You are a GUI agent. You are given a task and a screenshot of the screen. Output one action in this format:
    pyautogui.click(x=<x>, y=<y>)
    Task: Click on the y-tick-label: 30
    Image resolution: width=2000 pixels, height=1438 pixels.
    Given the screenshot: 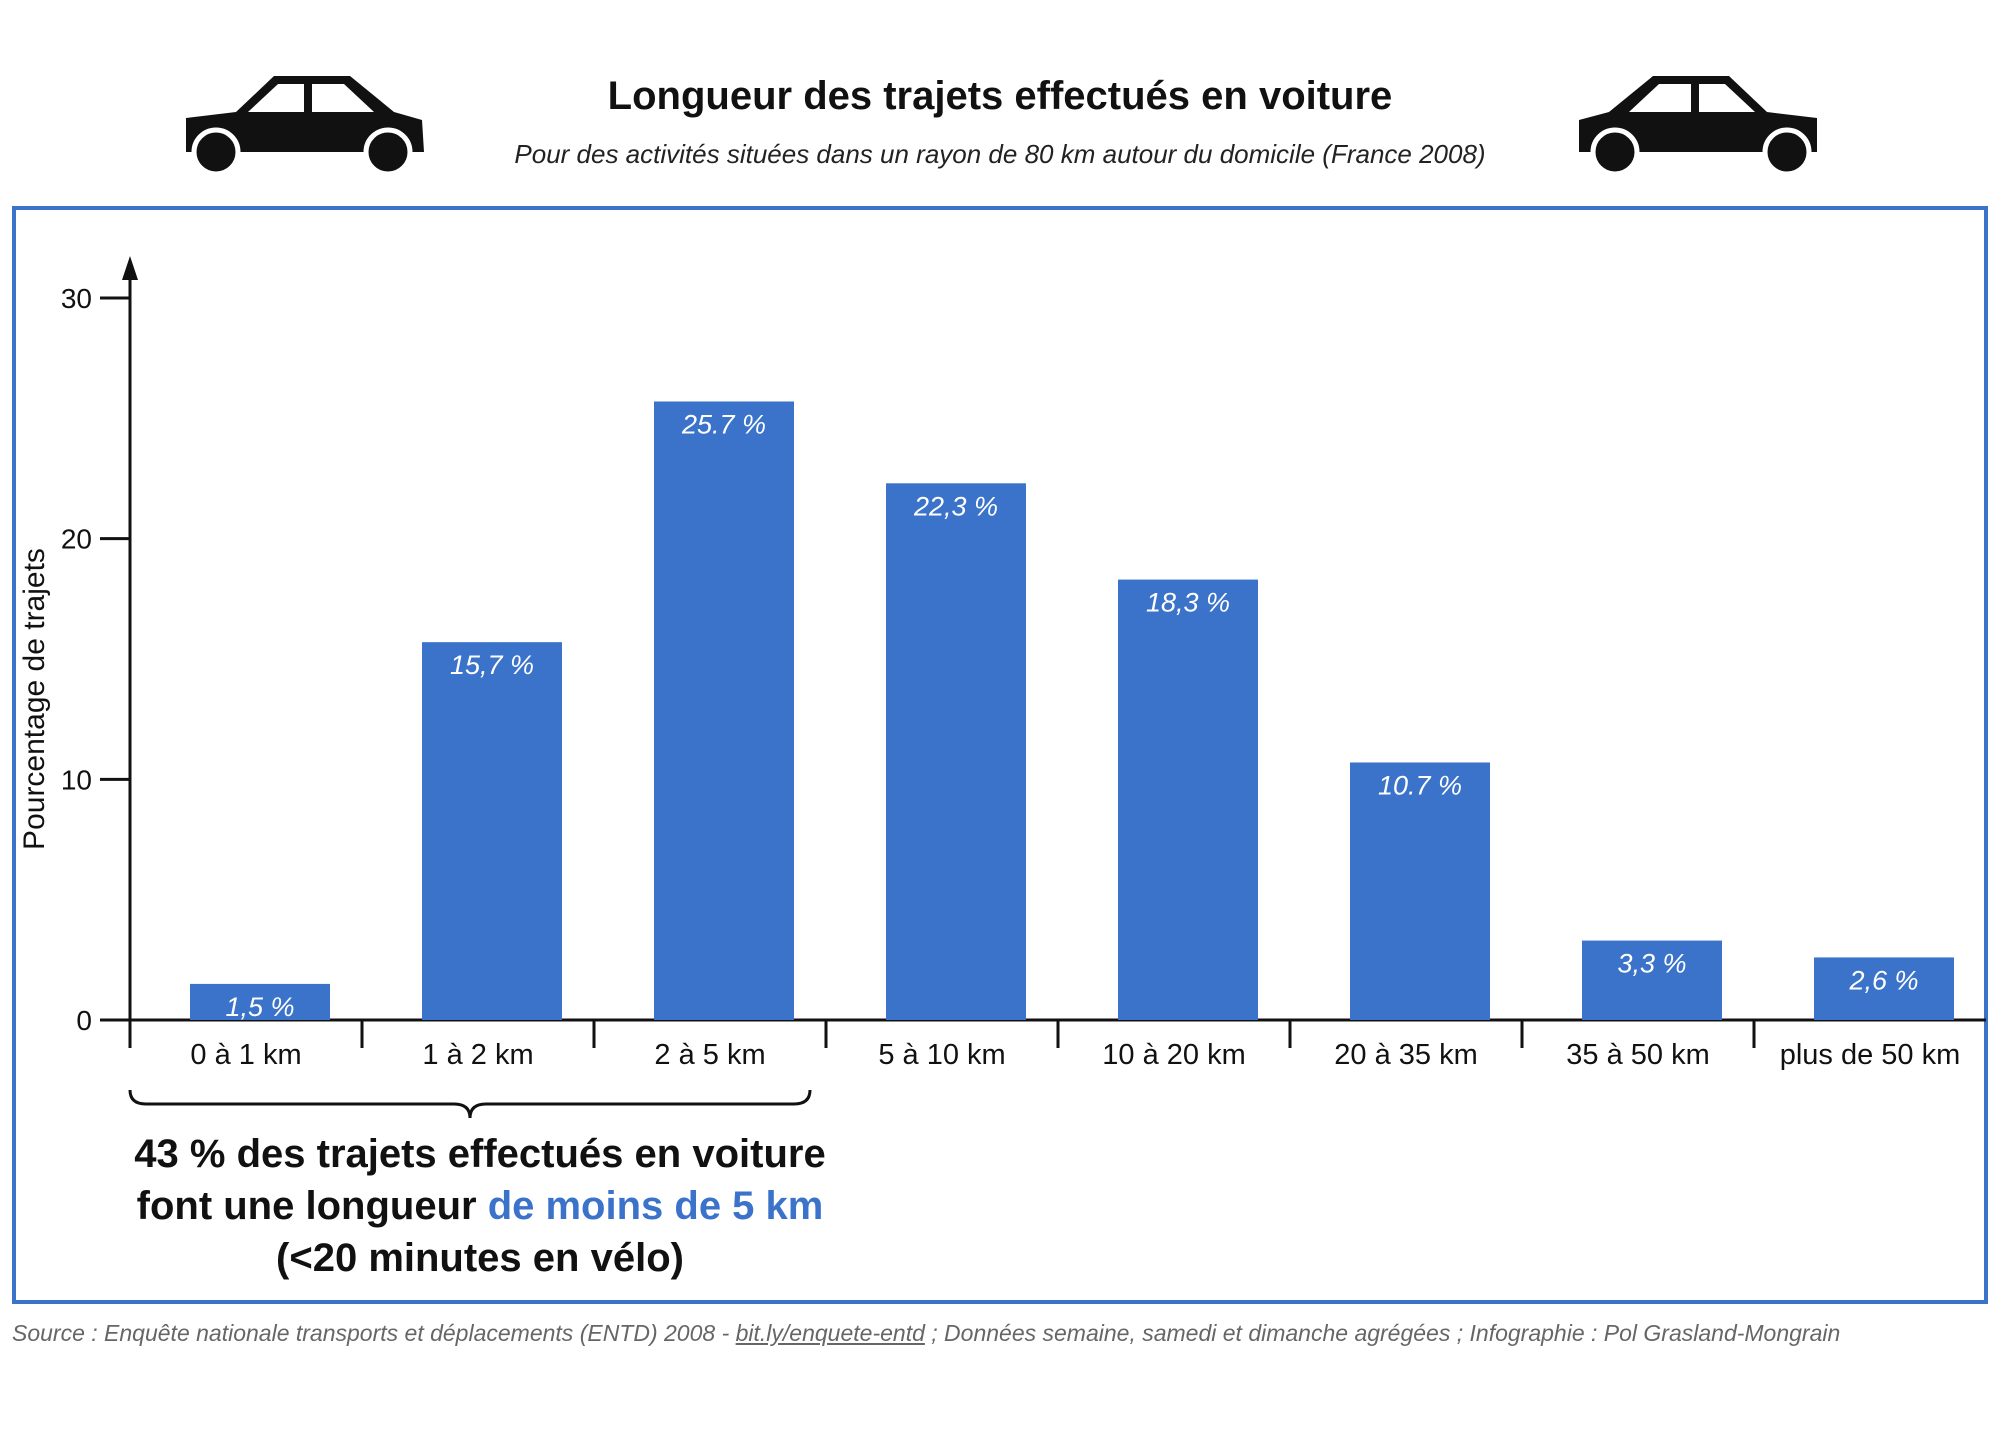 What is the action you would take?
    pyautogui.click(x=76, y=298)
    